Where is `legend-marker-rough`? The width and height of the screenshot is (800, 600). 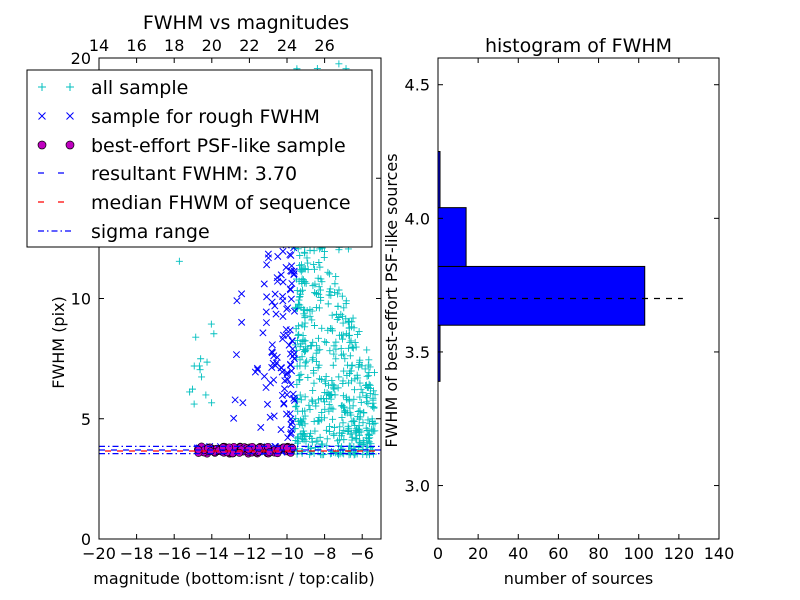
legend-marker-rough is located at coordinates (42, 116).